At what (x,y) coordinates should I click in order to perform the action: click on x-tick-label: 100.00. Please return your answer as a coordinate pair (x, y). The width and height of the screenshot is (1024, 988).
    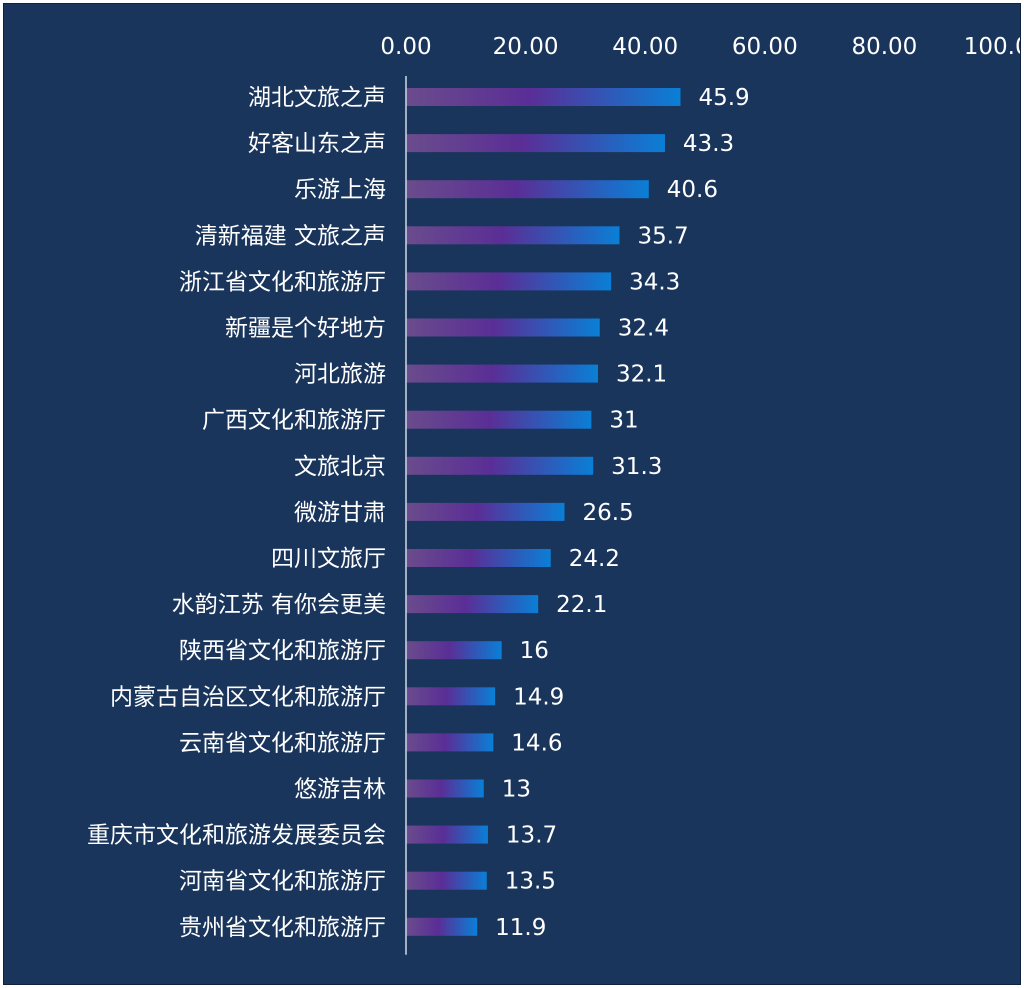
    Looking at the image, I should click on (992, 47).